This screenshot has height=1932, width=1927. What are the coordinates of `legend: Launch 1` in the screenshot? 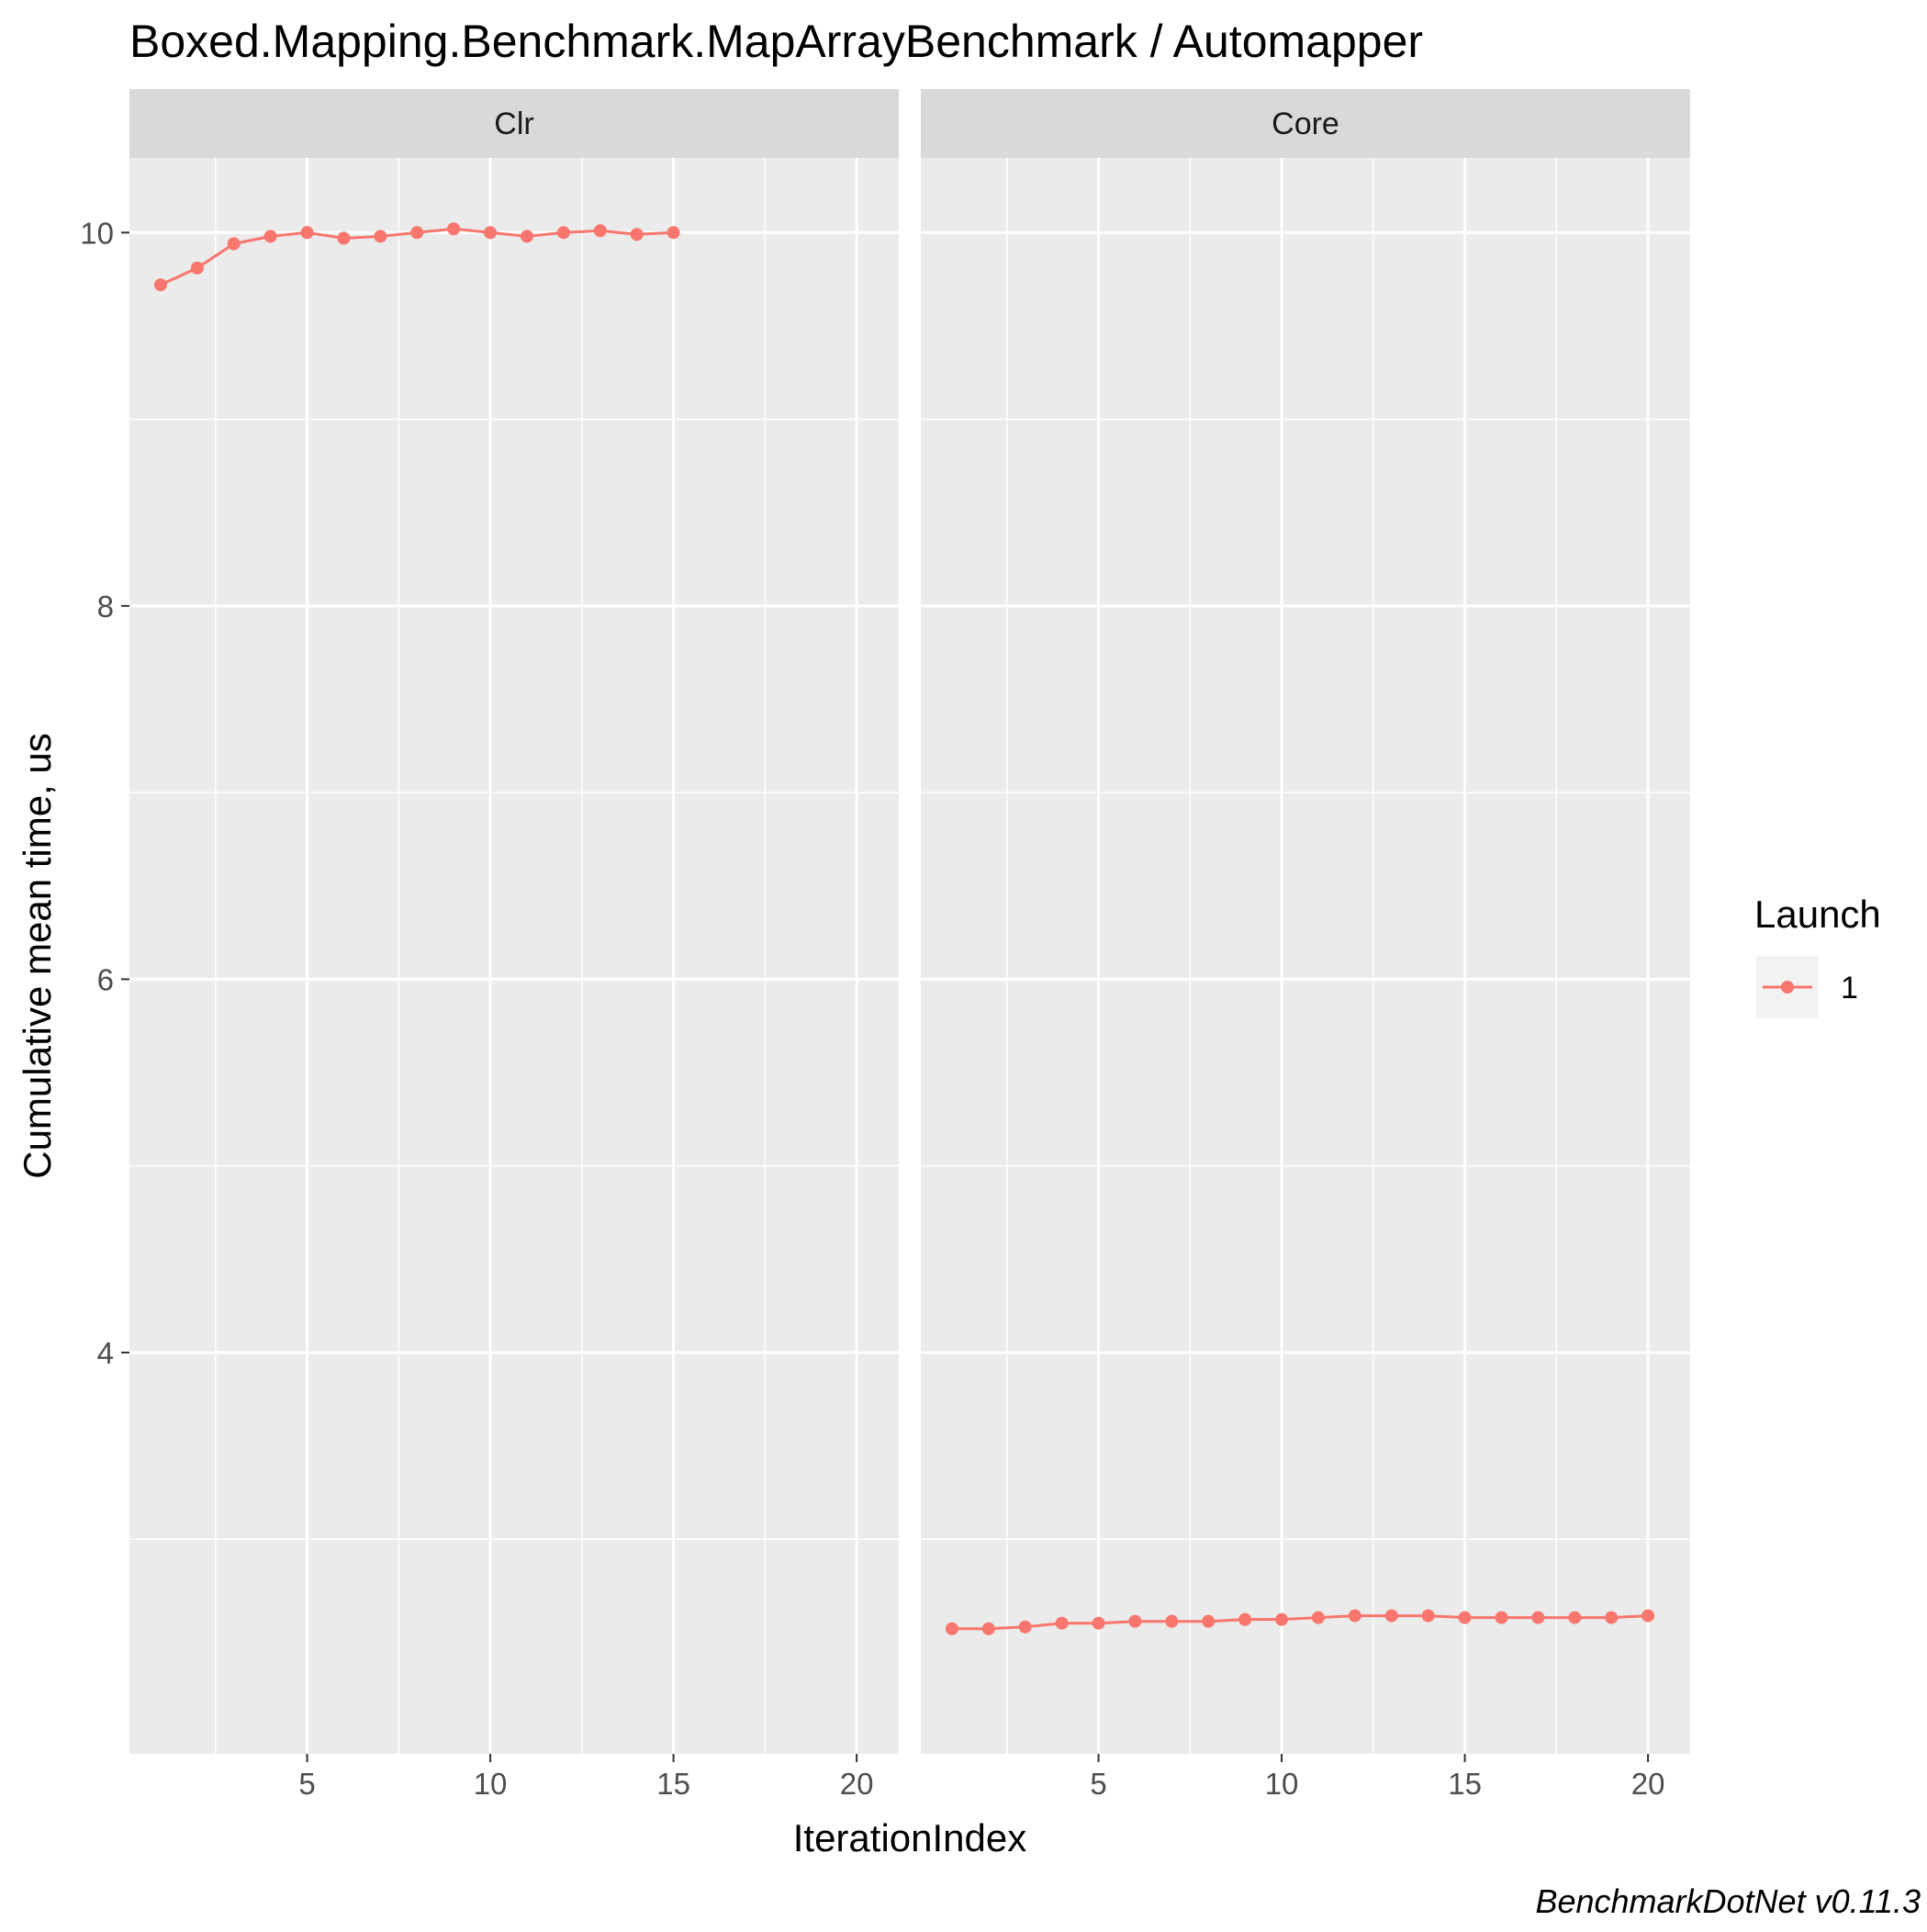 It's located at (1817, 955).